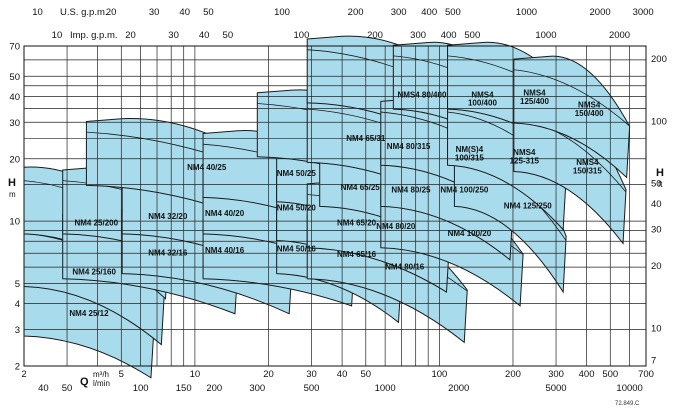  I want to click on tick-imp-gpm: 200, so click(375, 35).